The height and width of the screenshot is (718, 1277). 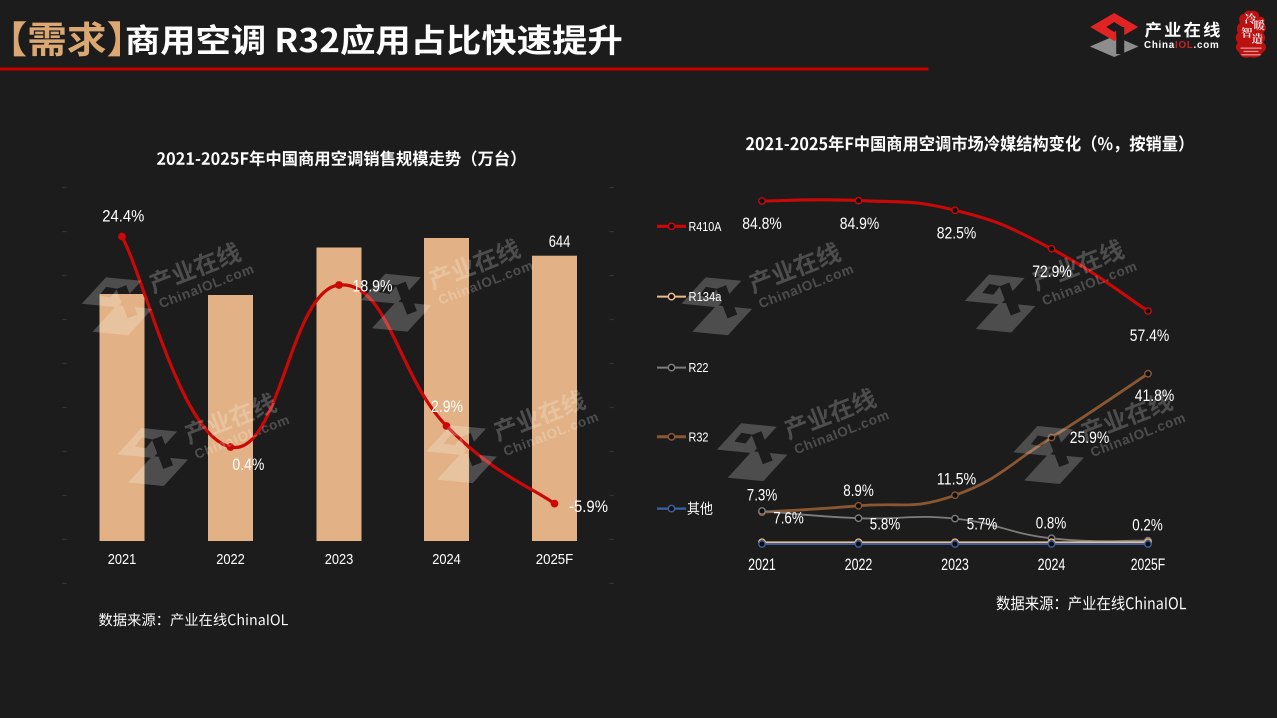 I want to click on svg-text: 24.4%, so click(x=123, y=215).